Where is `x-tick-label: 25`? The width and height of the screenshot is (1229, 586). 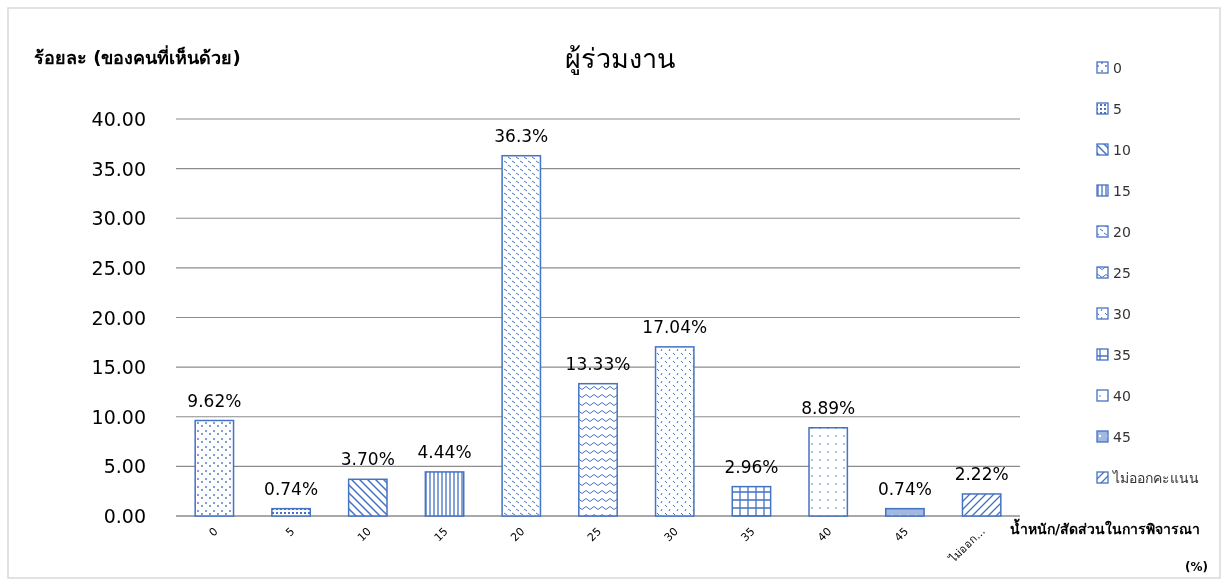 x-tick-label: 25 is located at coordinates (595, 534).